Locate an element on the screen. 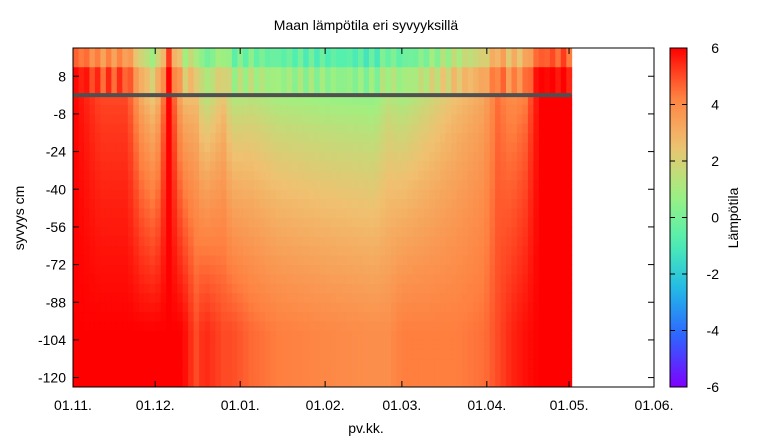  colorbar-tick-label: -2 is located at coordinates (713, 274).